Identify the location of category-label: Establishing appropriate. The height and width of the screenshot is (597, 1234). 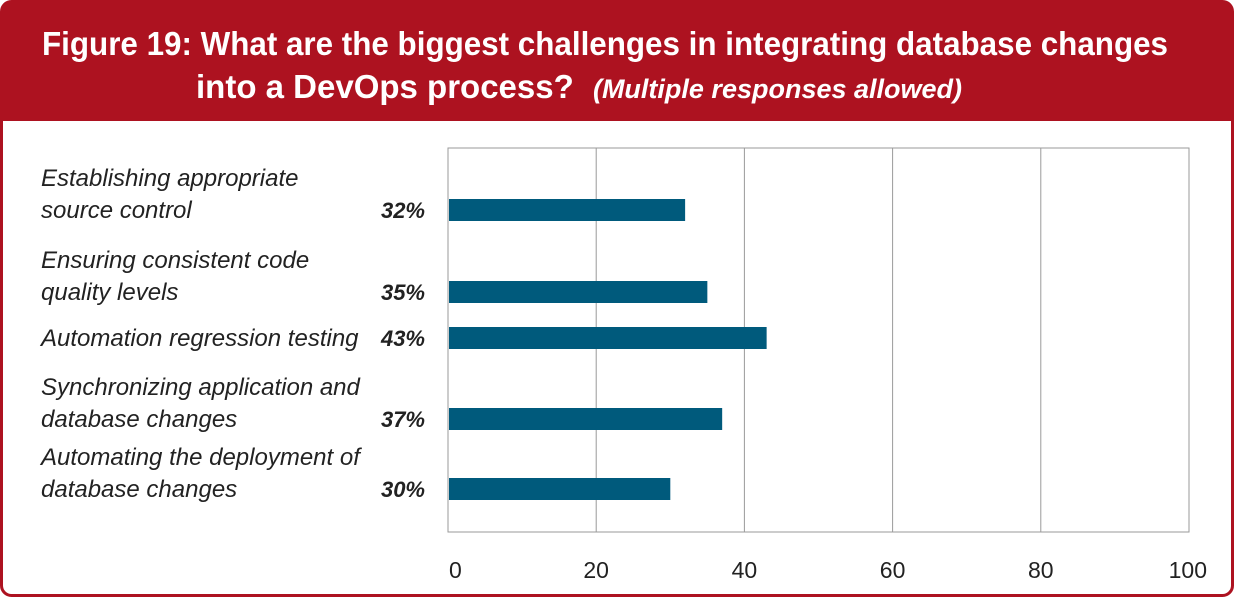
(170, 178).